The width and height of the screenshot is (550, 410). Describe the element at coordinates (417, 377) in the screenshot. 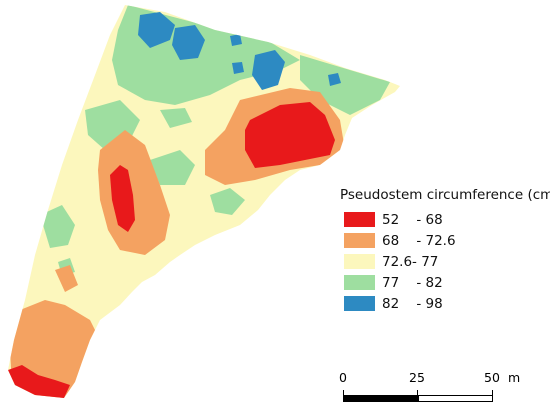

I see `scale-label-25: 25` at that location.